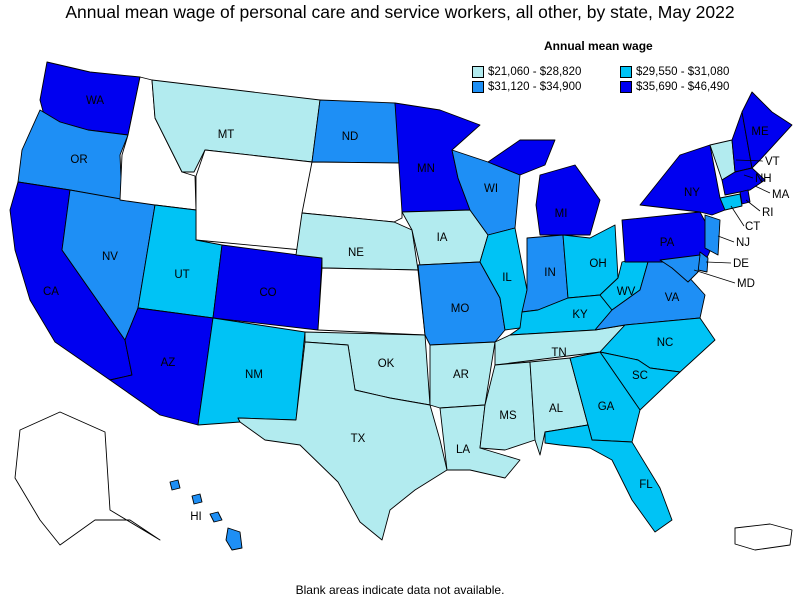  Describe the element at coordinates (371, 301) in the screenshot. I see `state-ks` at that location.